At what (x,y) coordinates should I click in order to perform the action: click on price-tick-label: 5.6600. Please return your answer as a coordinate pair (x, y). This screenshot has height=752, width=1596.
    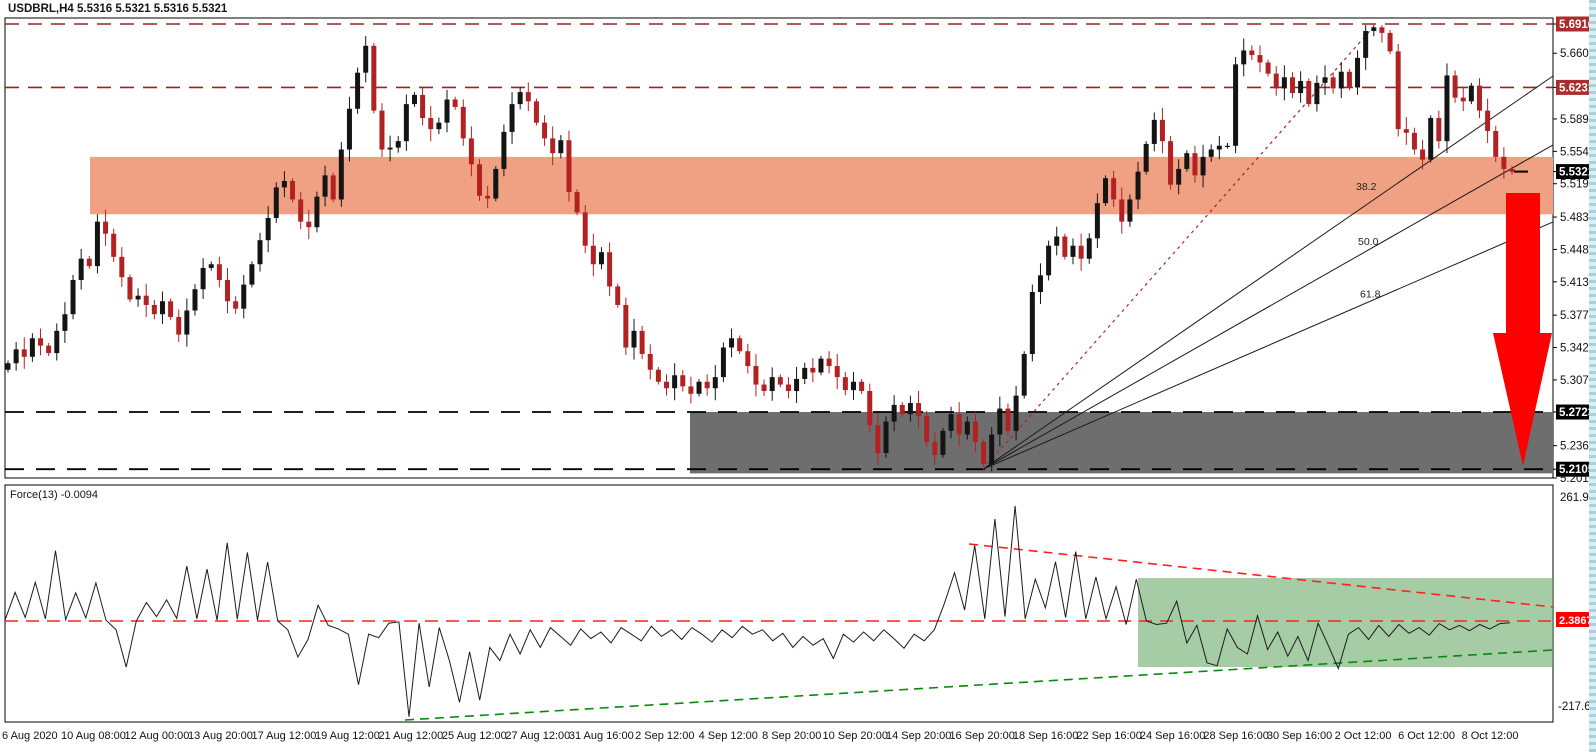
    Looking at the image, I should click on (1577, 54).